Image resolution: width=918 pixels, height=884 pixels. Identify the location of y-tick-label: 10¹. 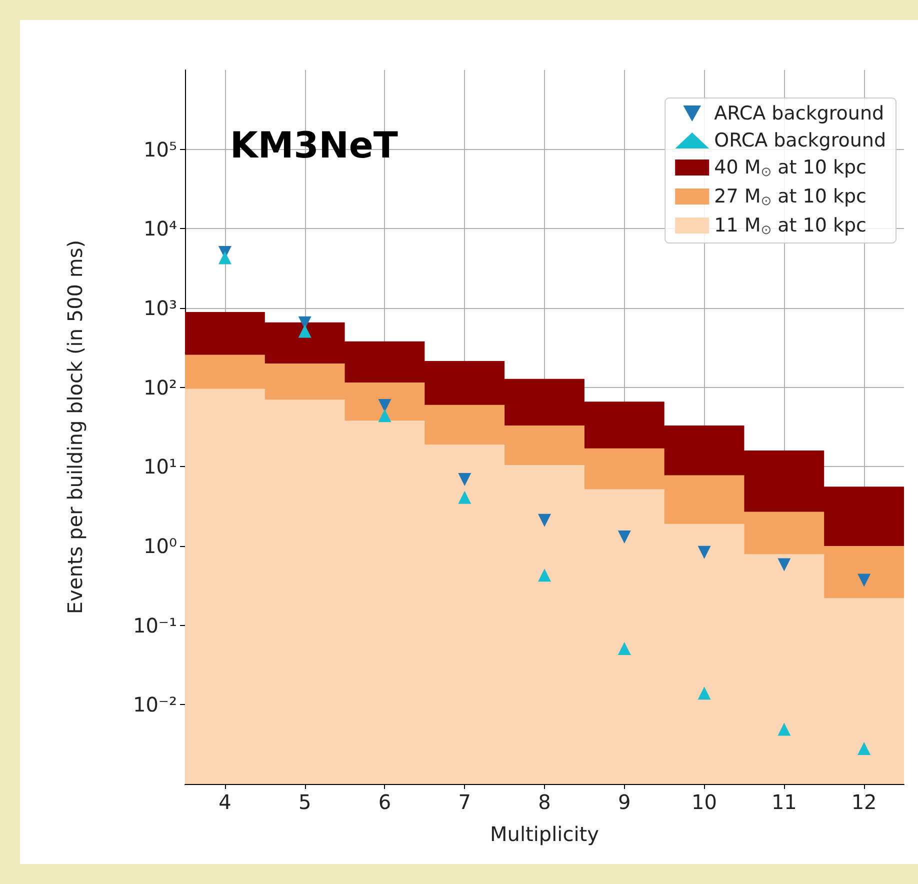
(160, 466).